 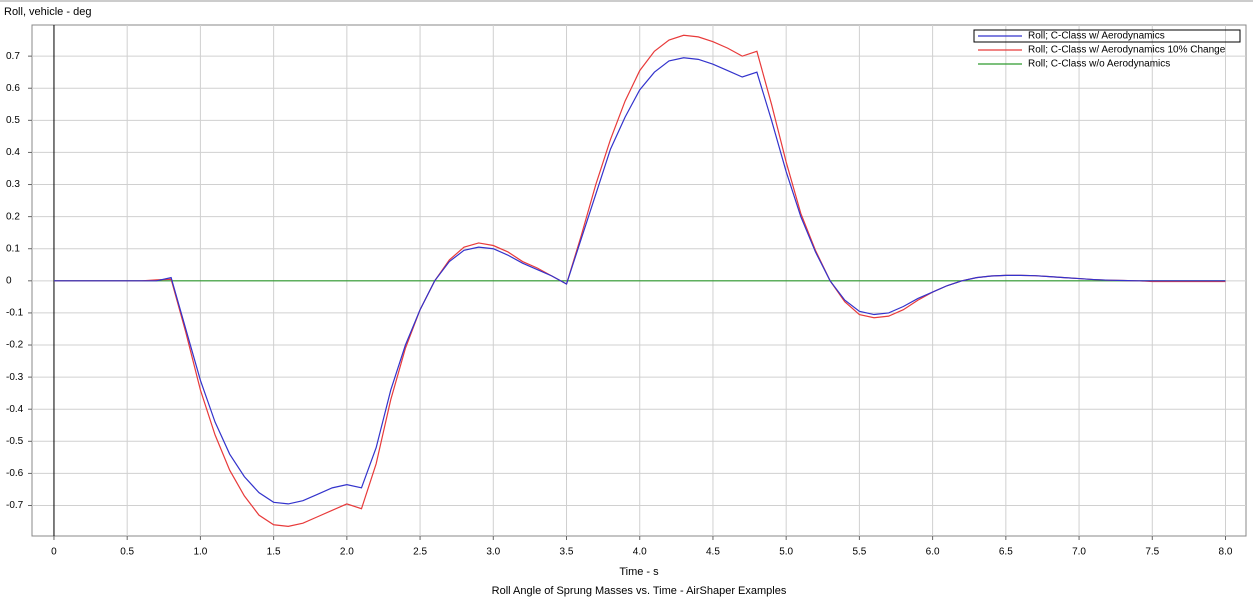 I want to click on y-tick-label: 0.6, so click(x=13, y=88).